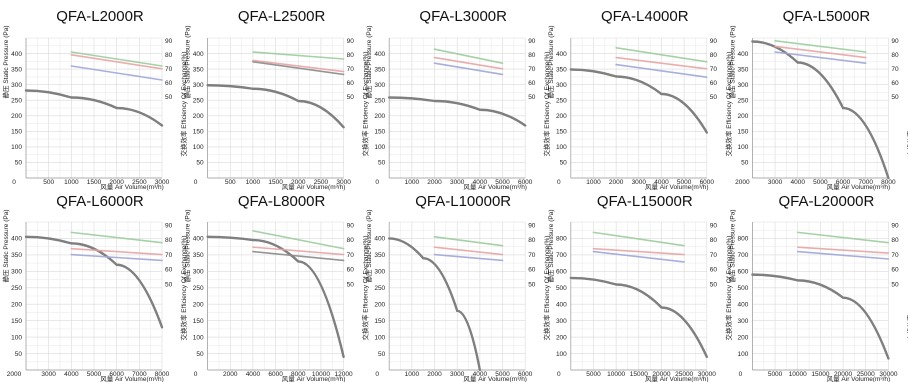  Describe the element at coordinates (826, 201) in the screenshot. I see `chart-title: QFA-L20000R` at that location.